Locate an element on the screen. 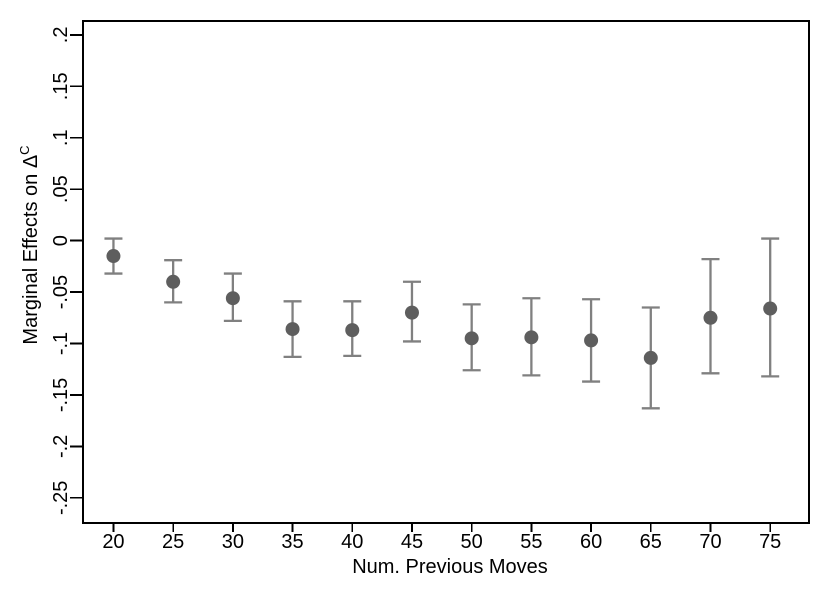 The width and height of the screenshot is (830, 604). y-axis-title-main: Marginal Effects on Δ is located at coordinates (31, 250).